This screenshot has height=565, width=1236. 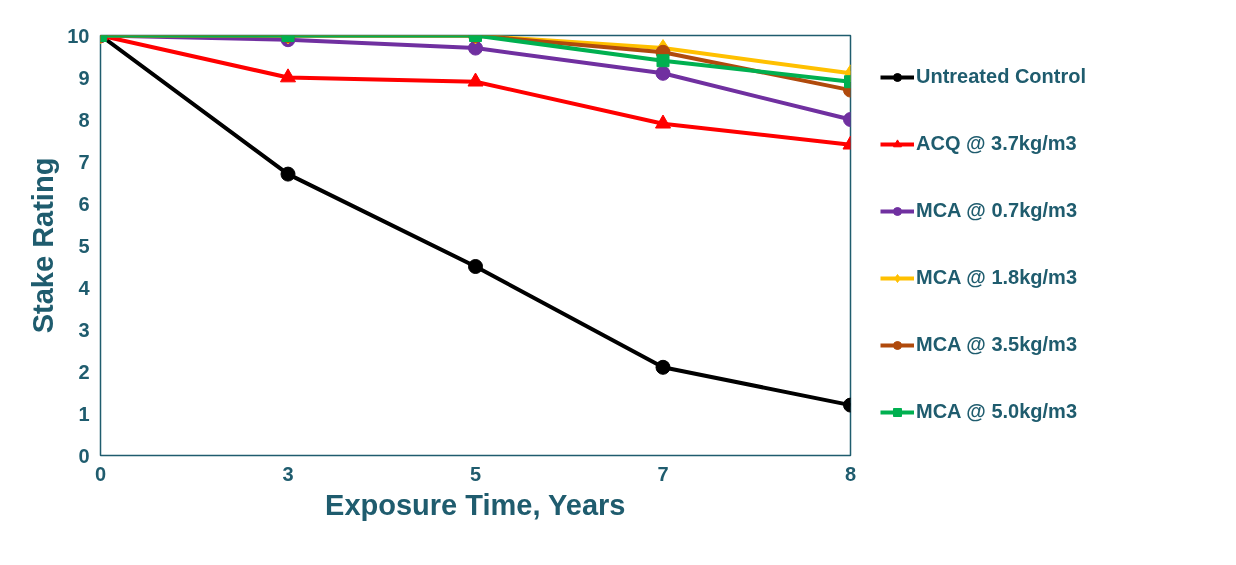 What do you see at coordinates (78, 35) in the screenshot?
I see `y-tick-label: 10` at bounding box center [78, 35].